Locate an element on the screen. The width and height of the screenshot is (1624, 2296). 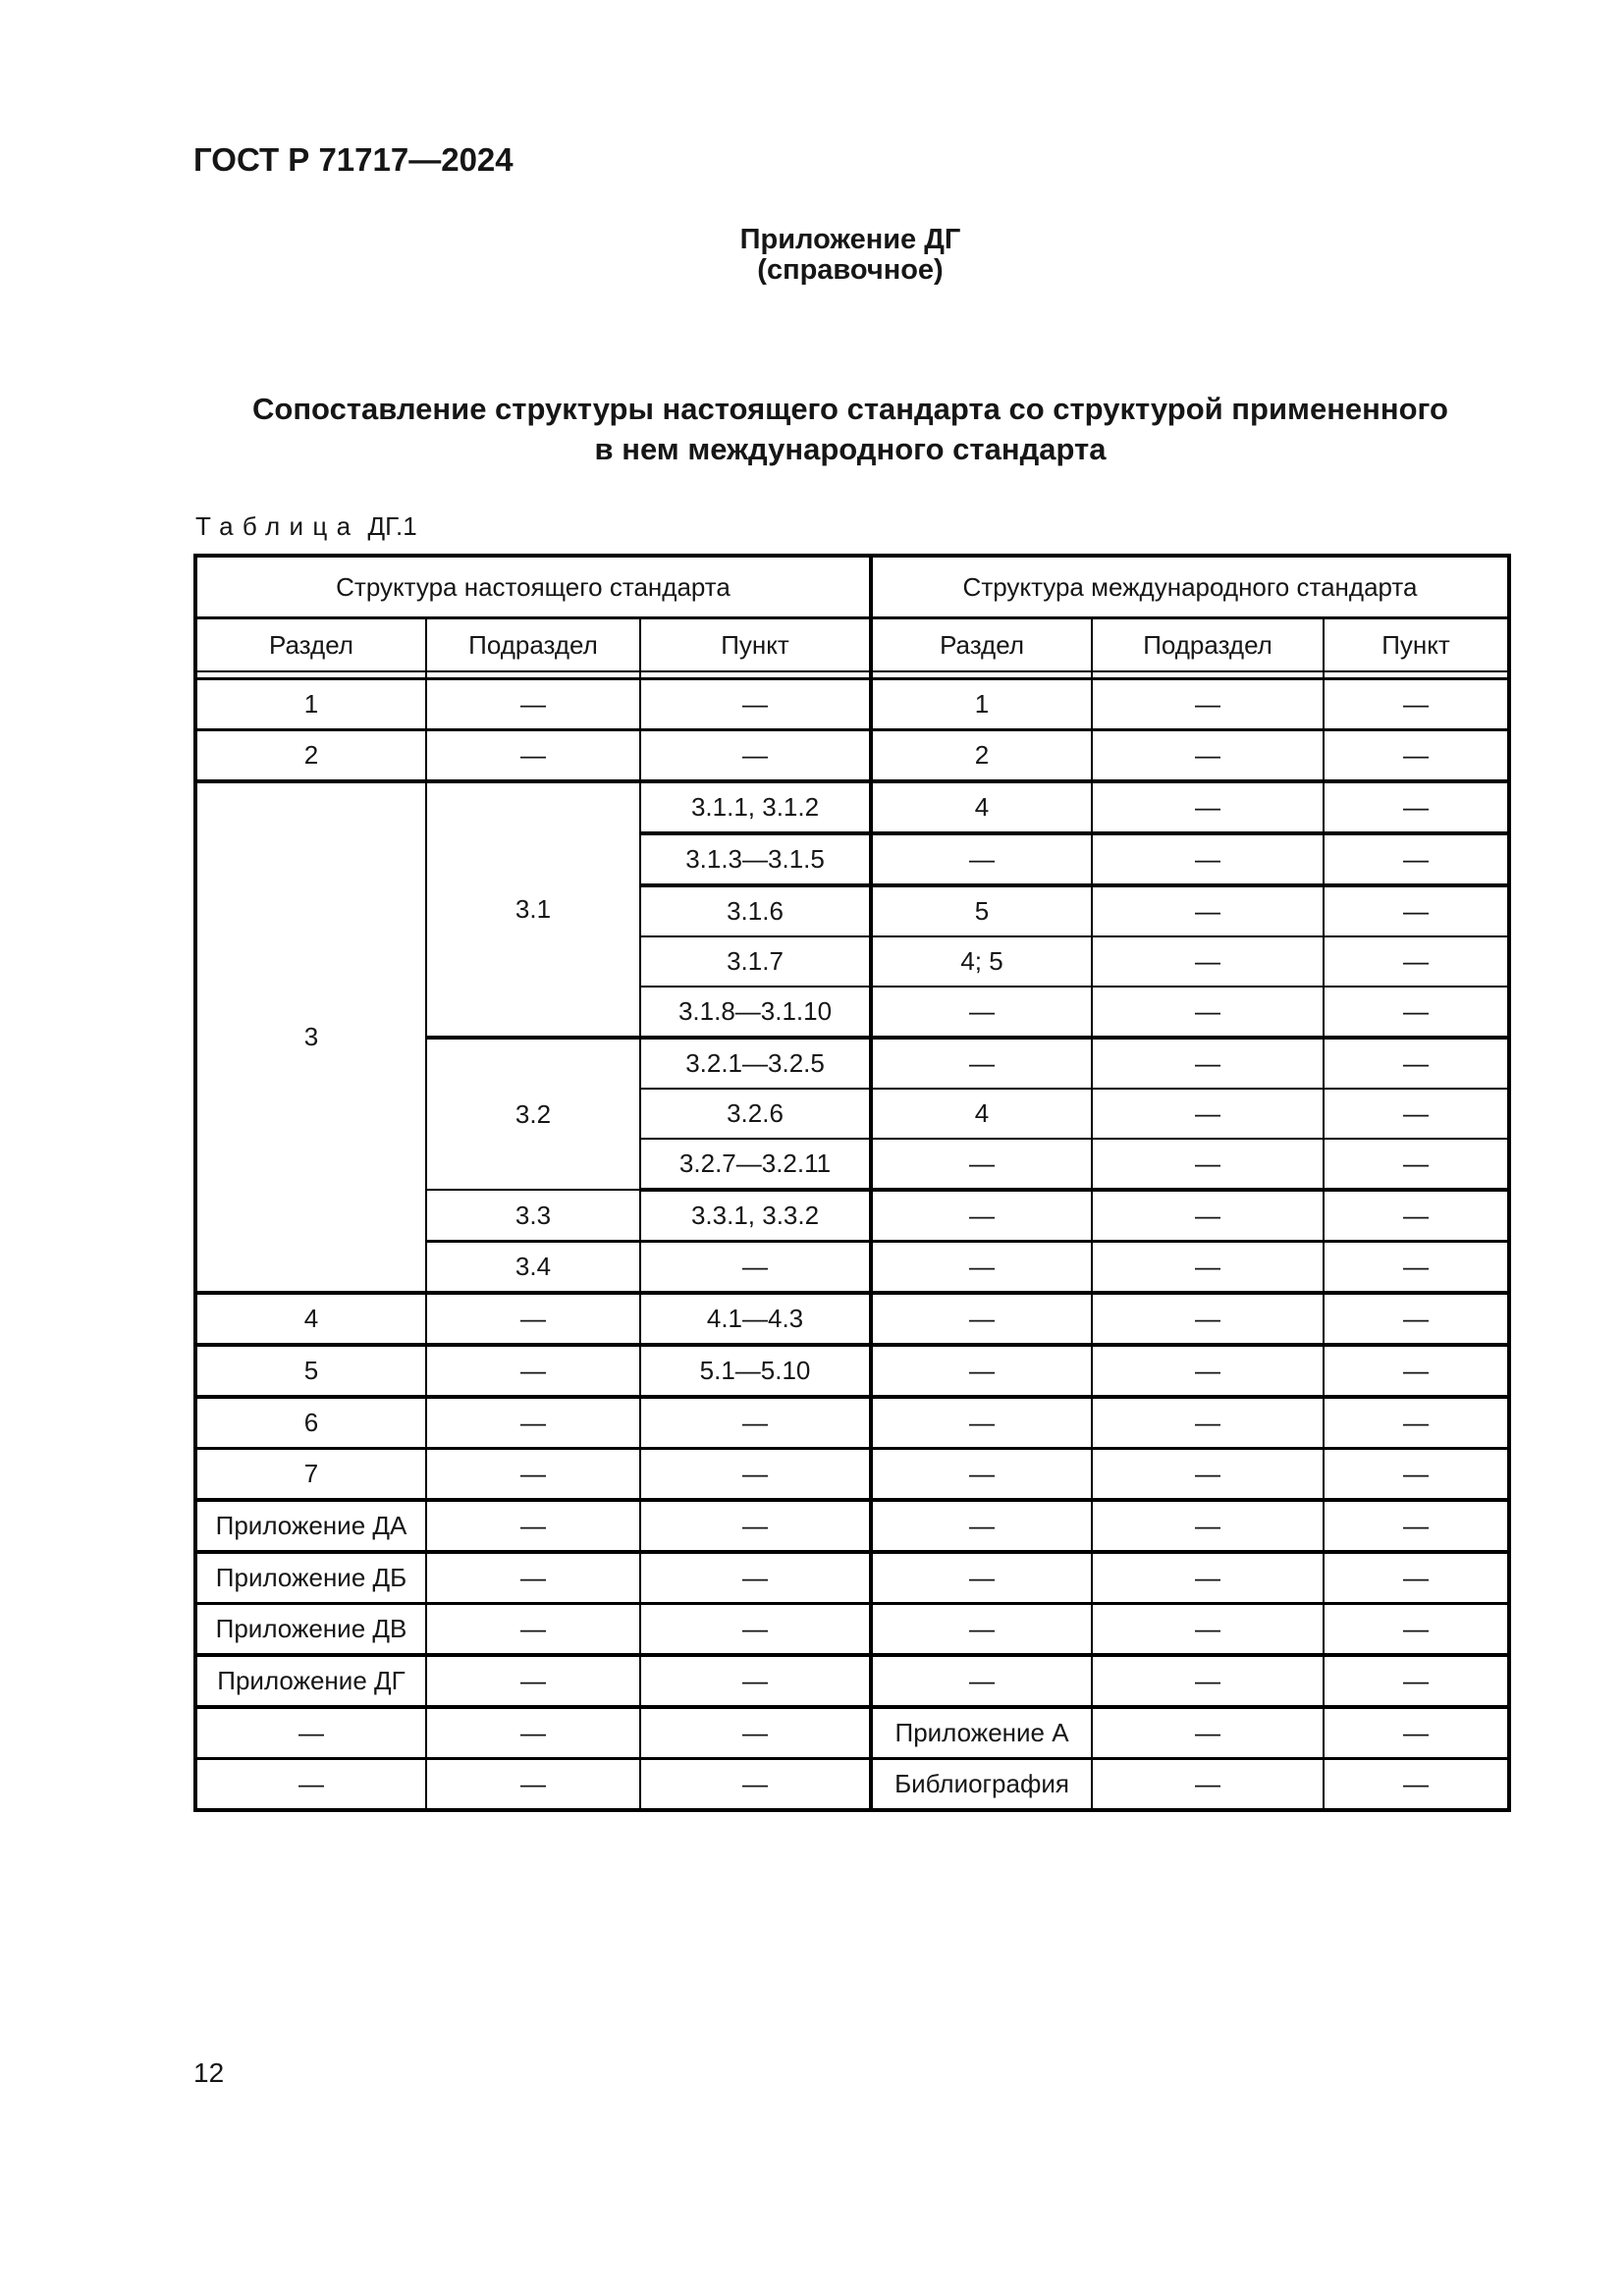
table-row: — — — Приложение А — — is located at coordinates (852, 1733).